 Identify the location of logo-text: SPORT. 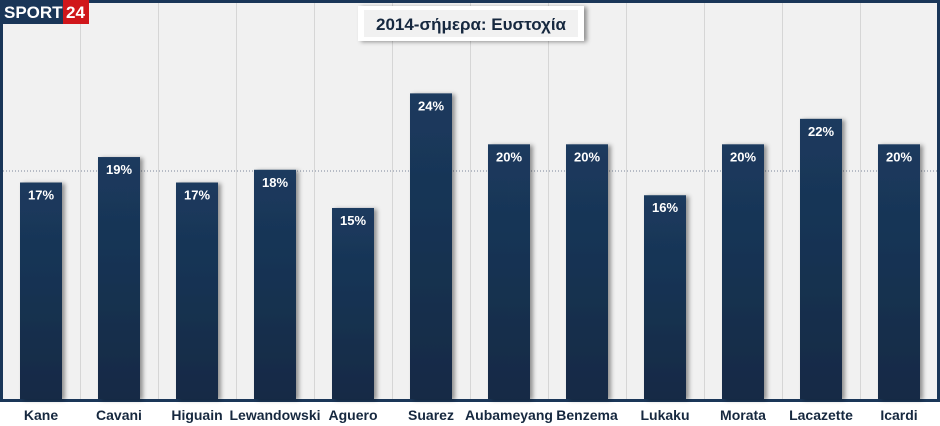
(33, 12).